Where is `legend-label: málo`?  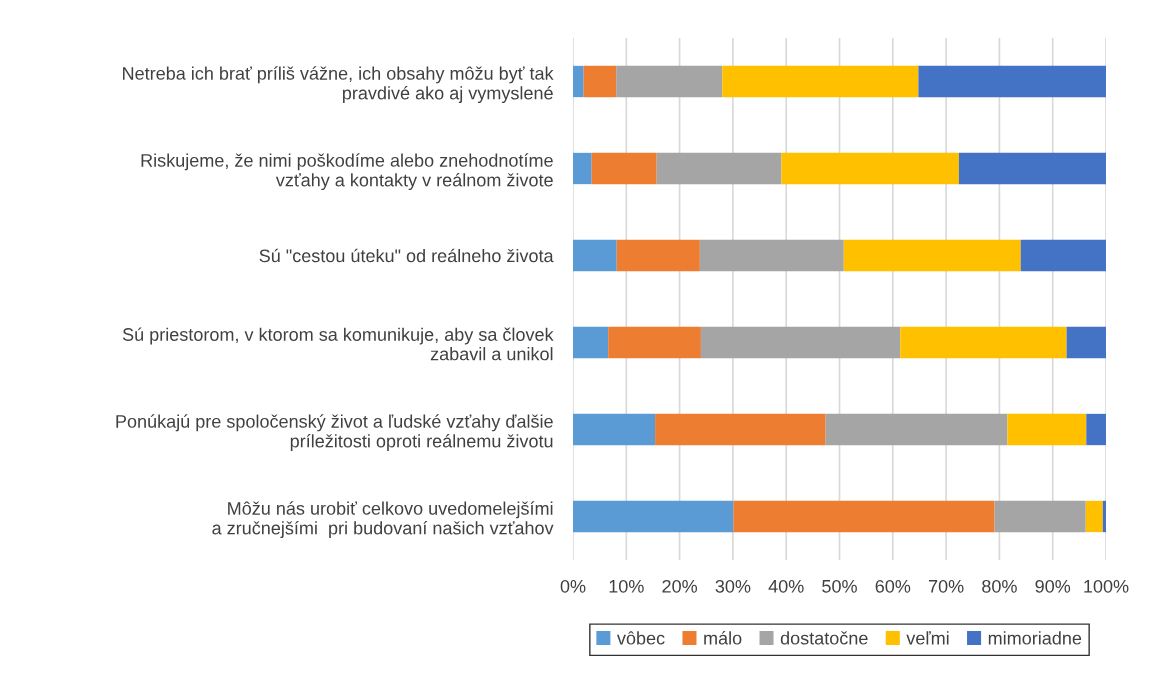 legend-label: málo is located at coordinates (723, 638).